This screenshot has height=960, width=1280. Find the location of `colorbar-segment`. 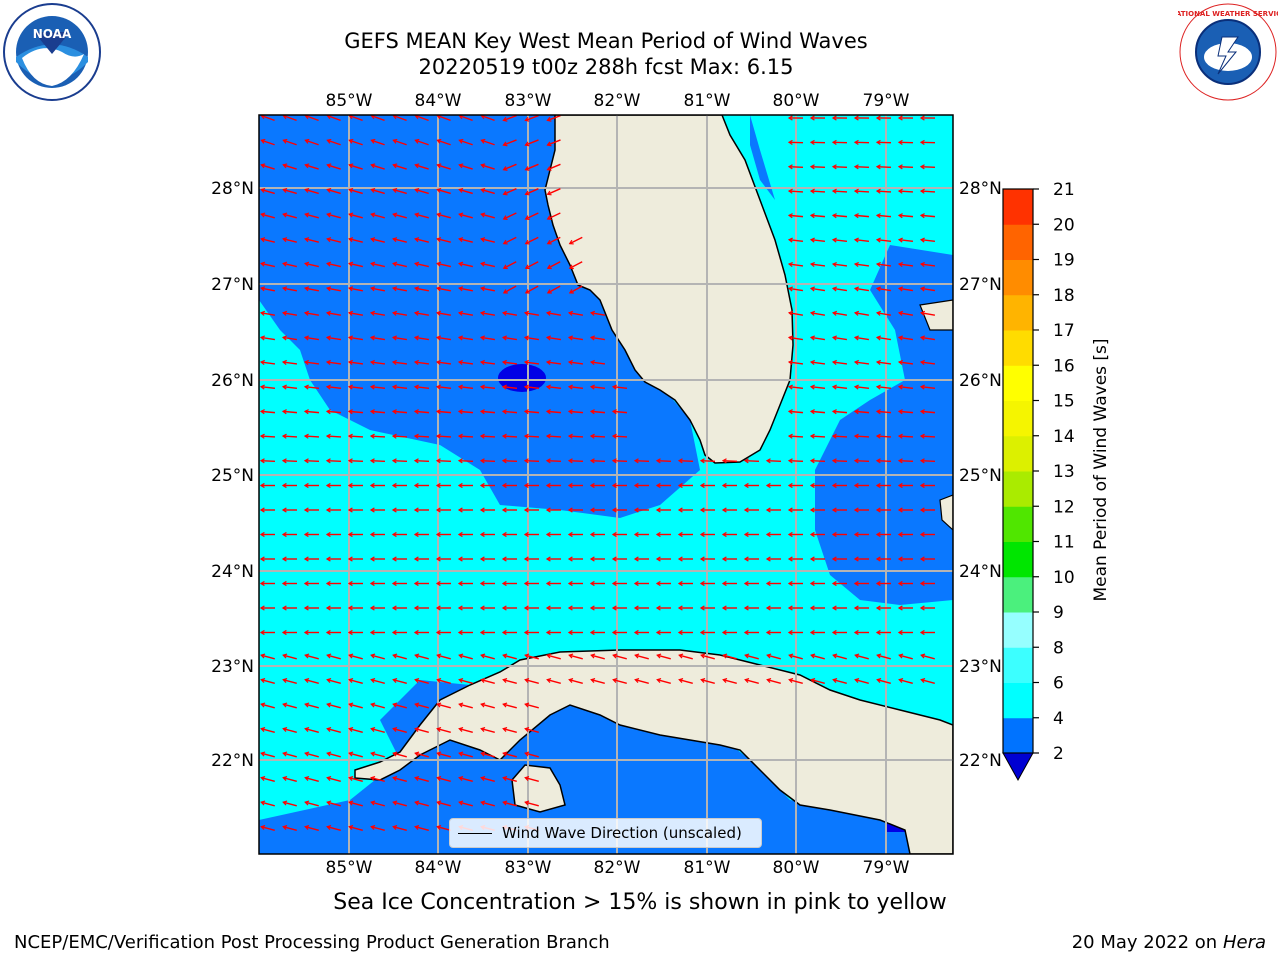

colorbar-segment is located at coordinates (1018, 524).